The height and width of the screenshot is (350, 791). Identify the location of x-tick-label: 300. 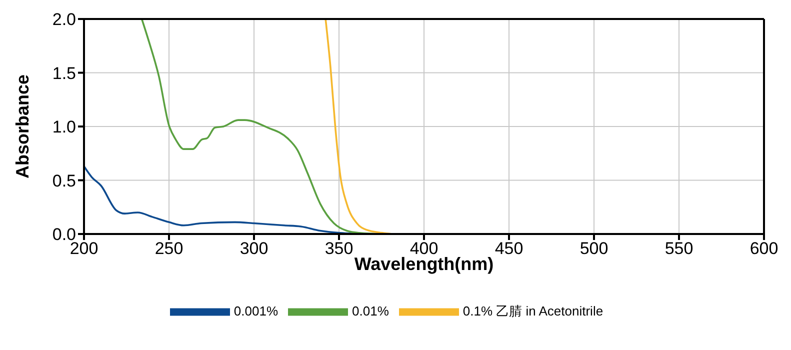
(254, 248).